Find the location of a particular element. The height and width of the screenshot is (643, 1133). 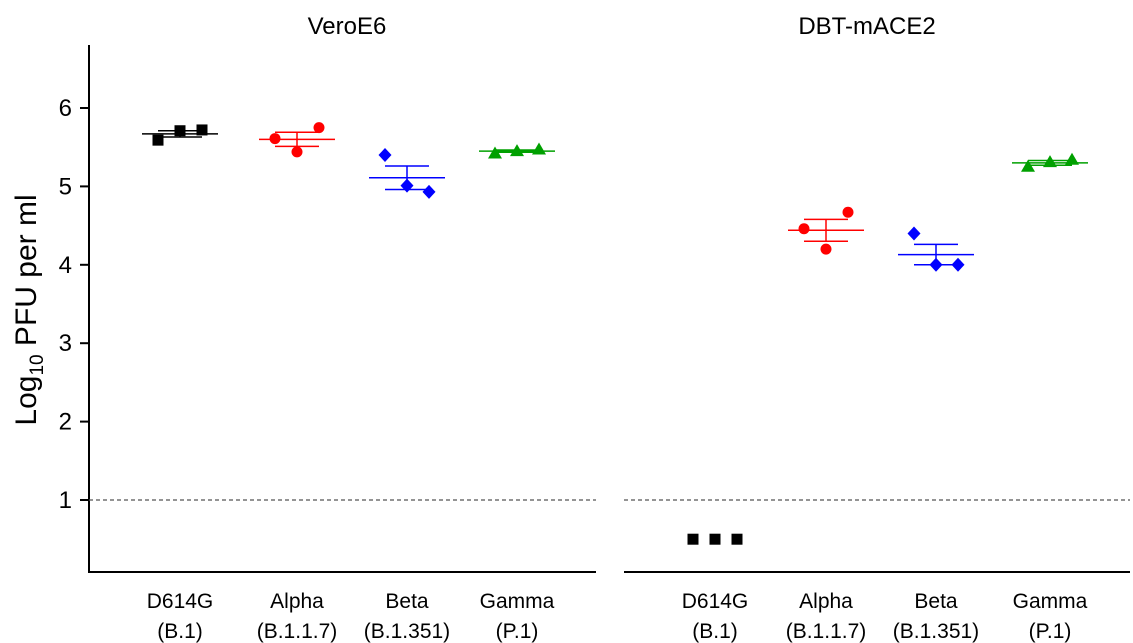

category-label-alpha-0: Alpha is located at coordinates (297, 601).